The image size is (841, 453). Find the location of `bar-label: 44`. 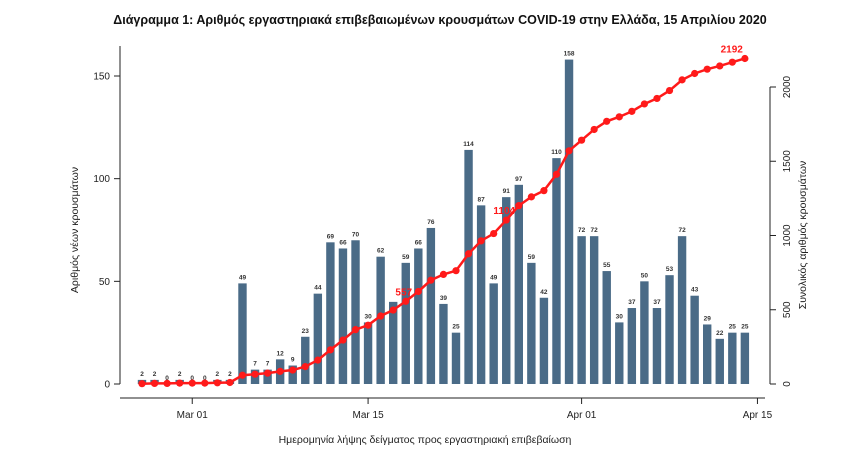

bar-label: 44 is located at coordinates (318, 288).